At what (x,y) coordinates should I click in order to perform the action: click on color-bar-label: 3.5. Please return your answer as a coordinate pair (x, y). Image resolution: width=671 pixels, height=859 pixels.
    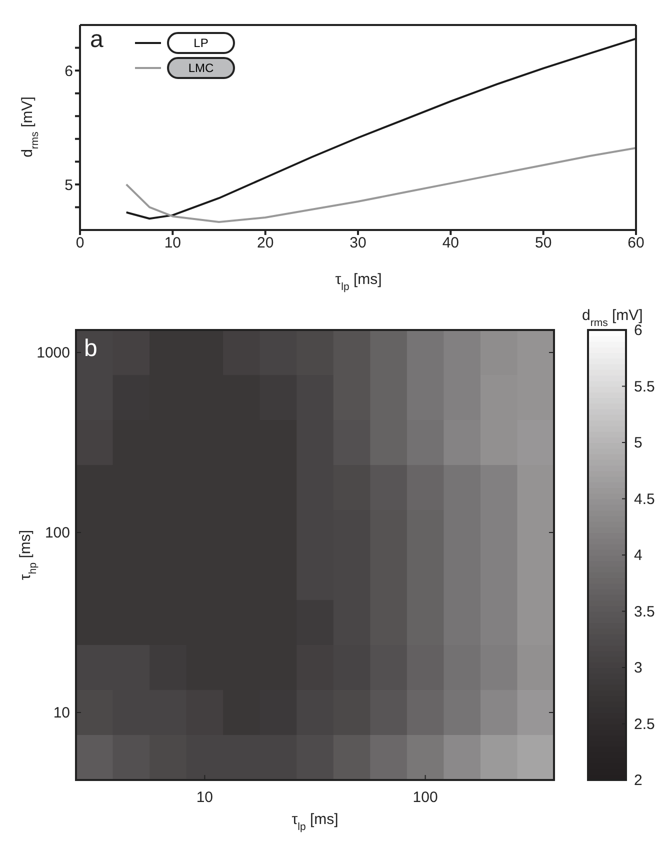
    Looking at the image, I should click on (644, 611).